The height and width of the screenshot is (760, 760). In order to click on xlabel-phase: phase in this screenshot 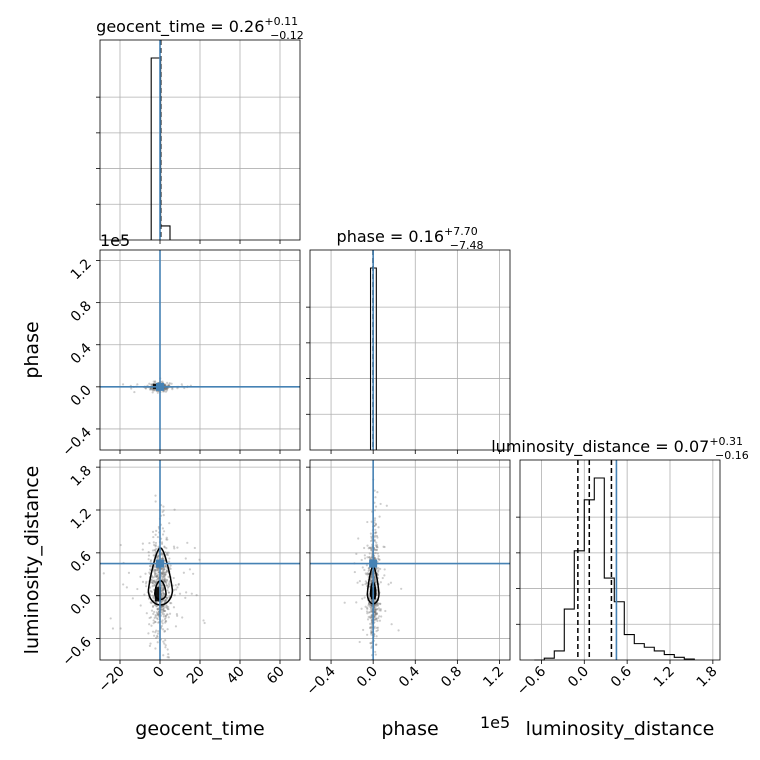, I will do `click(409, 729)`.